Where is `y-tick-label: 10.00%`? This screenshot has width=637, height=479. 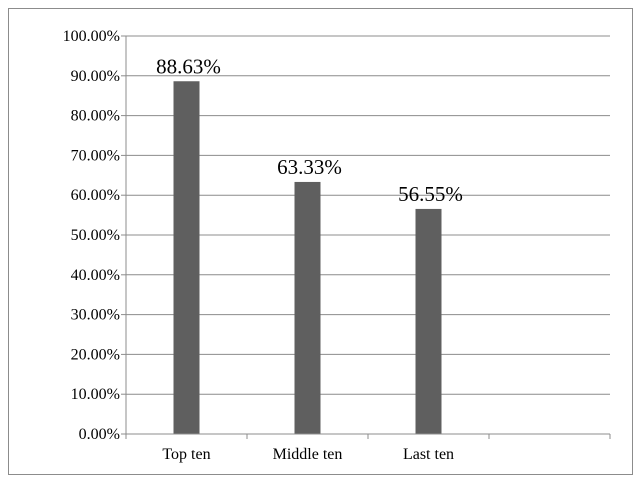 y-tick-label: 10.00% is located at coordinates (95, 394).